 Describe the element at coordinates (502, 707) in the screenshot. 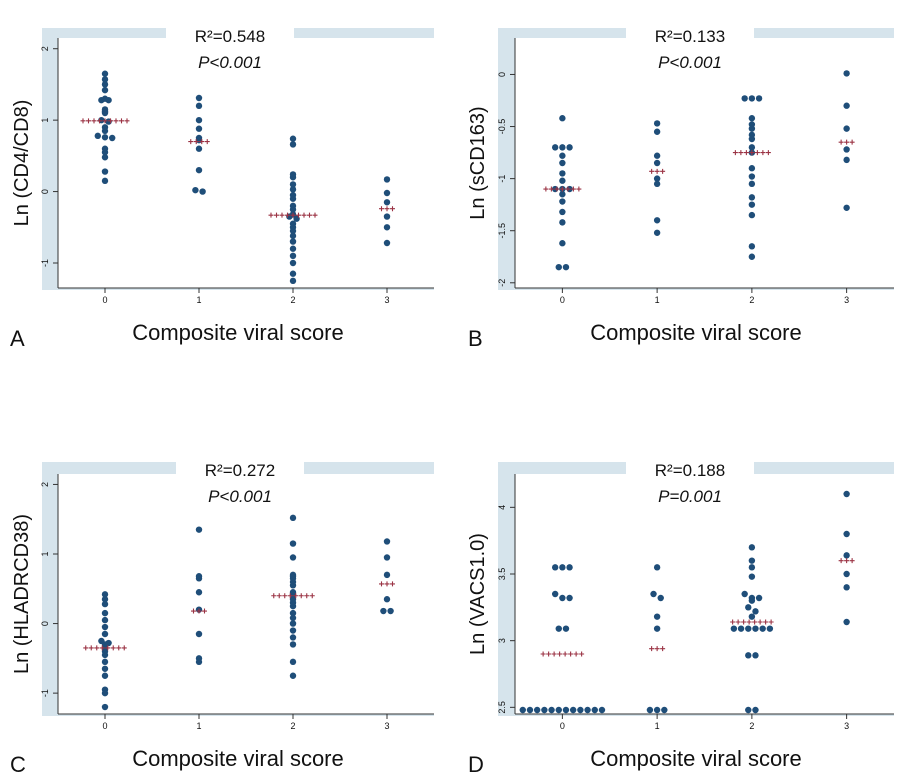

I see `y-tick-label: 2.5` at that location.